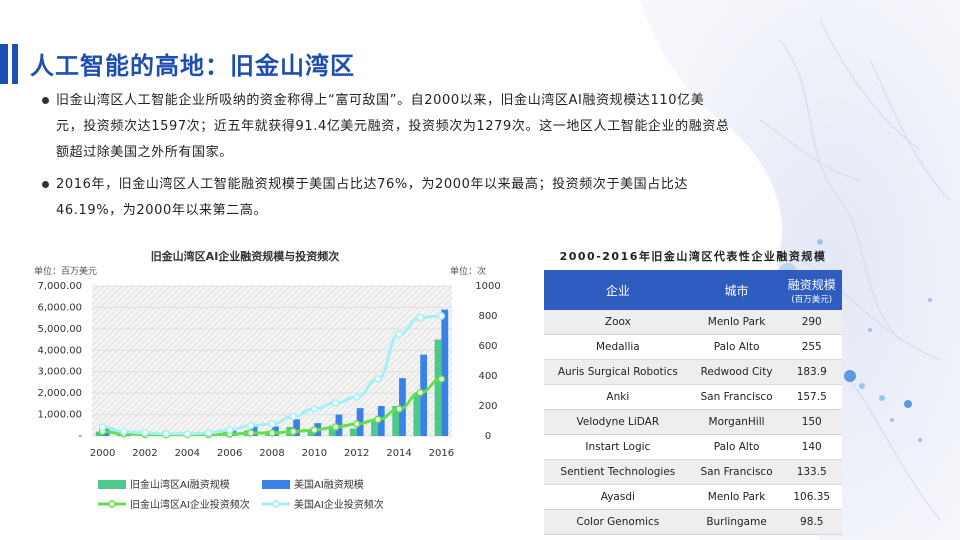 This screenshot has height=540, width=960. What do you see at coordinates (487, 316) in the screenshot?
I see `y-right-tick-label: 800` at bounding box center [487, 316].